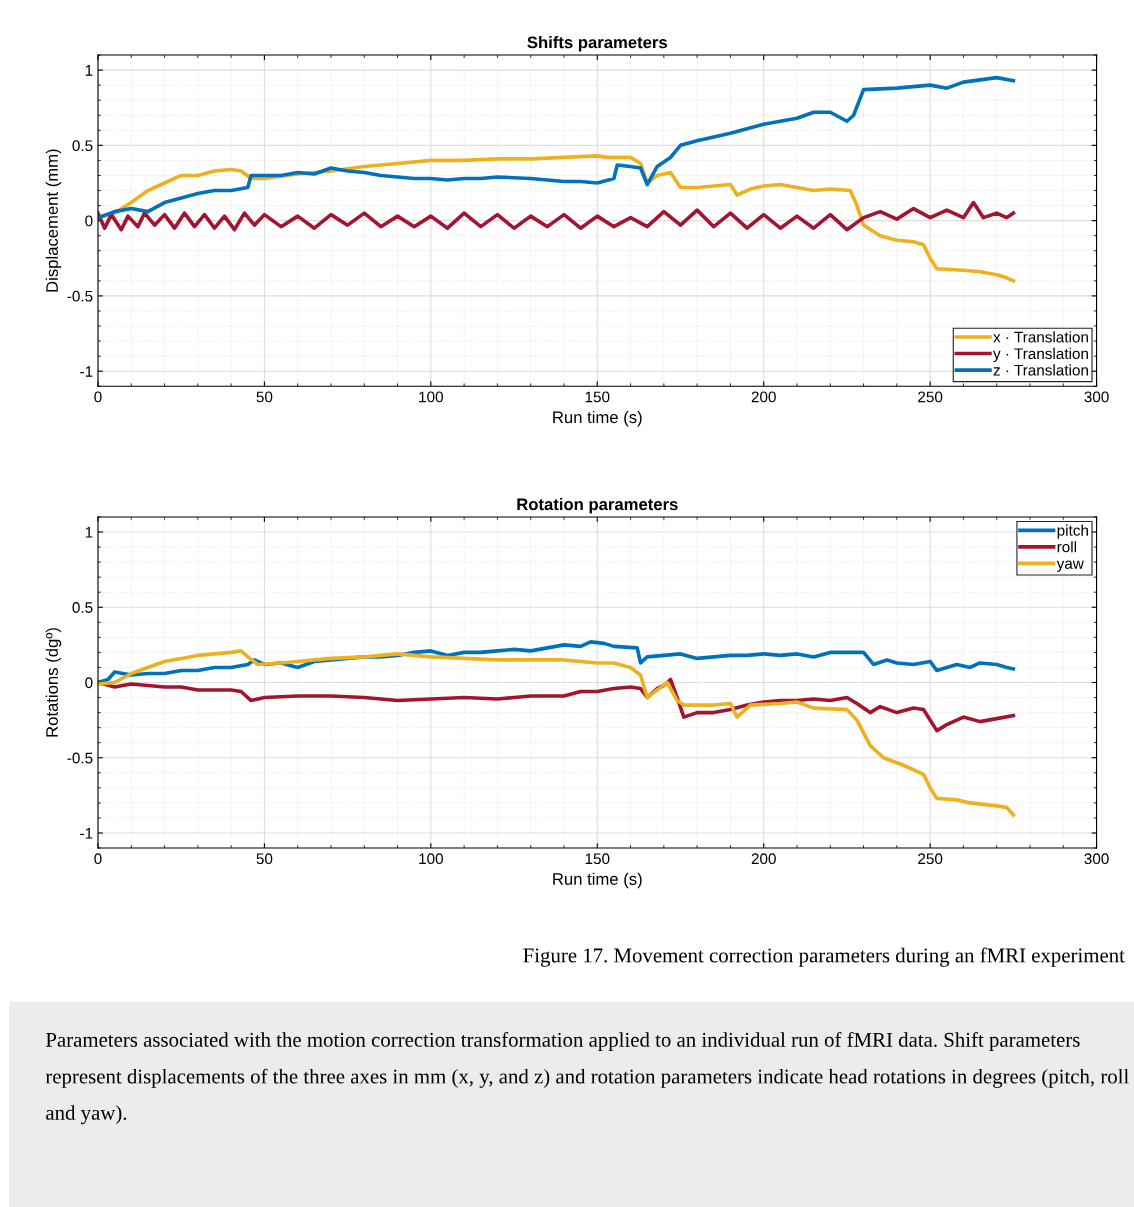  What do you see at coordinates (53, 220) in the screenshot?
I see `y-axis-title: Displacement (mm)` at bounding box center [53, 220].